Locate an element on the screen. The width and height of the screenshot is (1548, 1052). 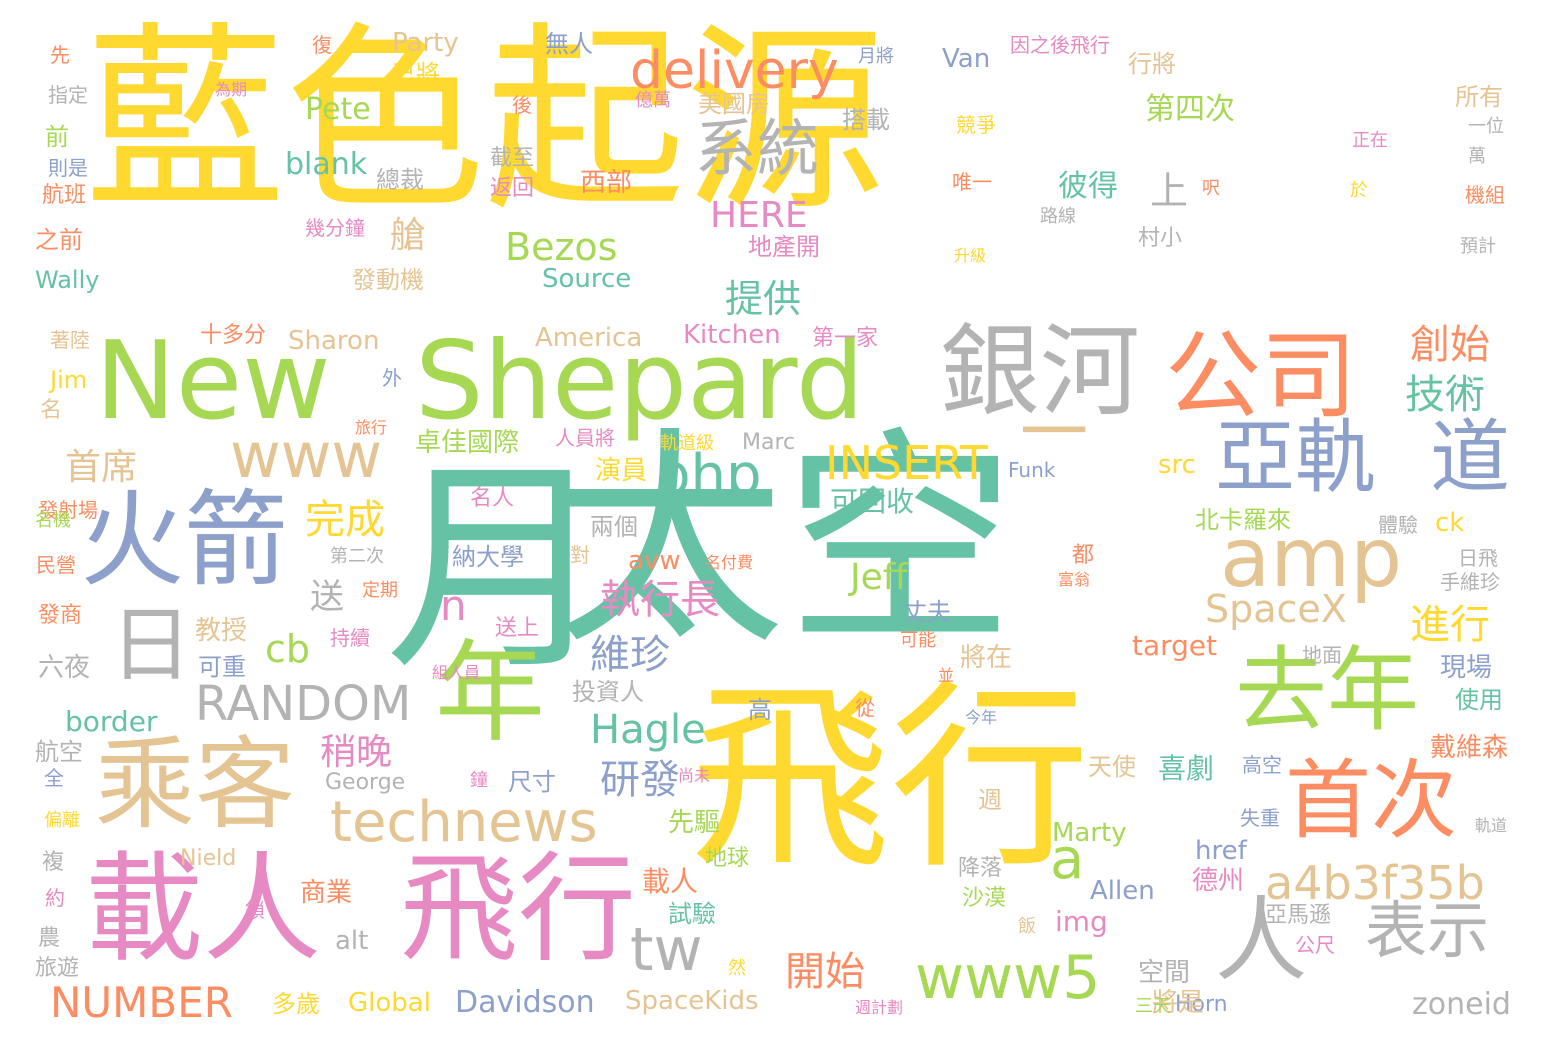
cloud-word: 定期 is located at coordinates (380, 590).